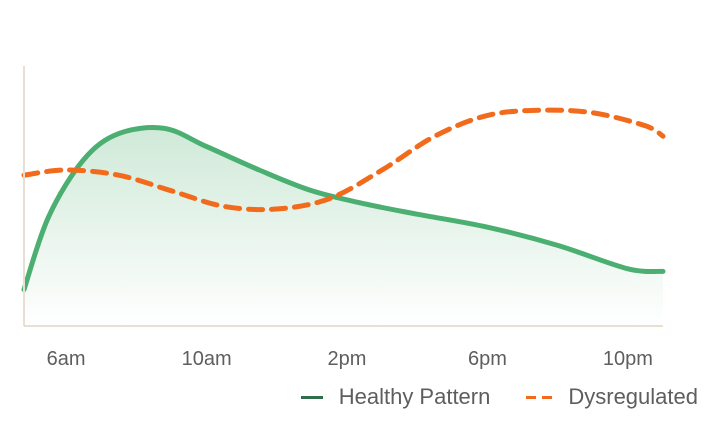 The height and width of the screenshot is (427, 720). Describe the element at coordinates (633, 396) in the screenshot. I see `legend-label-dysregulated: Dysregulated` at that location.